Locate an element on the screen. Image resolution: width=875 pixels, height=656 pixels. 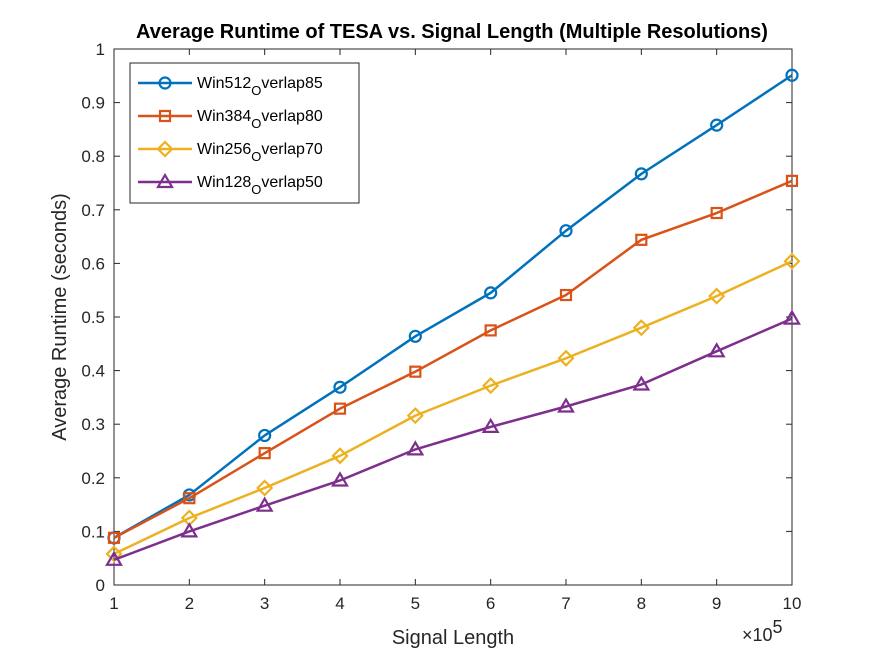
x-axis-label: Signal Length is located at coordinates (453, 638).